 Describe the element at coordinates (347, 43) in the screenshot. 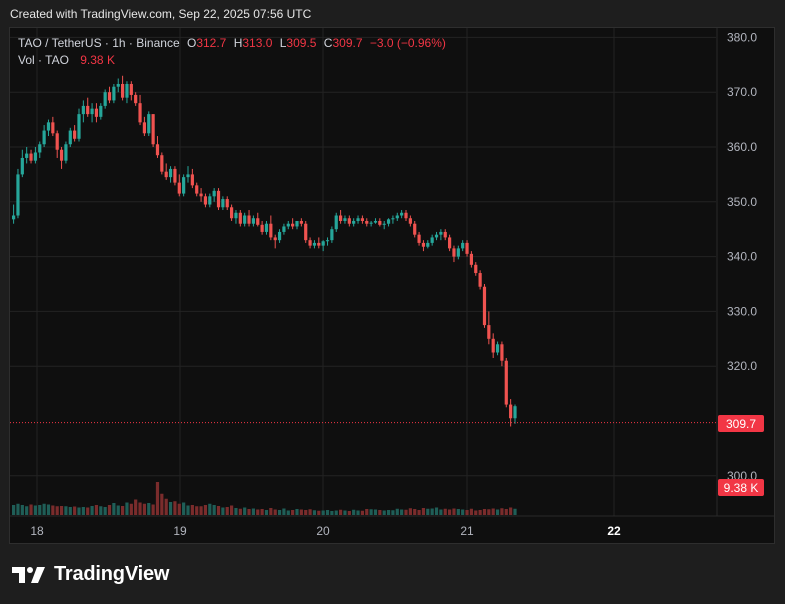

I see `close-value: 309.7` at that location.